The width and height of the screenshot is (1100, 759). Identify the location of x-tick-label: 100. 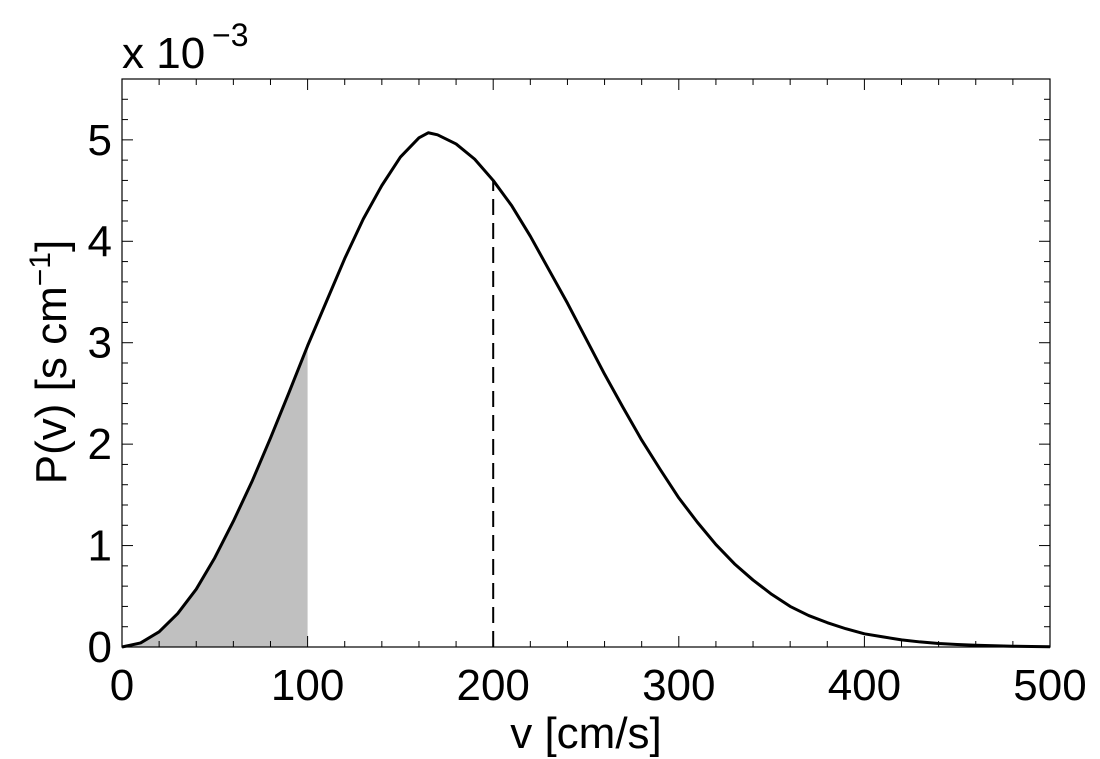
(307, 685).